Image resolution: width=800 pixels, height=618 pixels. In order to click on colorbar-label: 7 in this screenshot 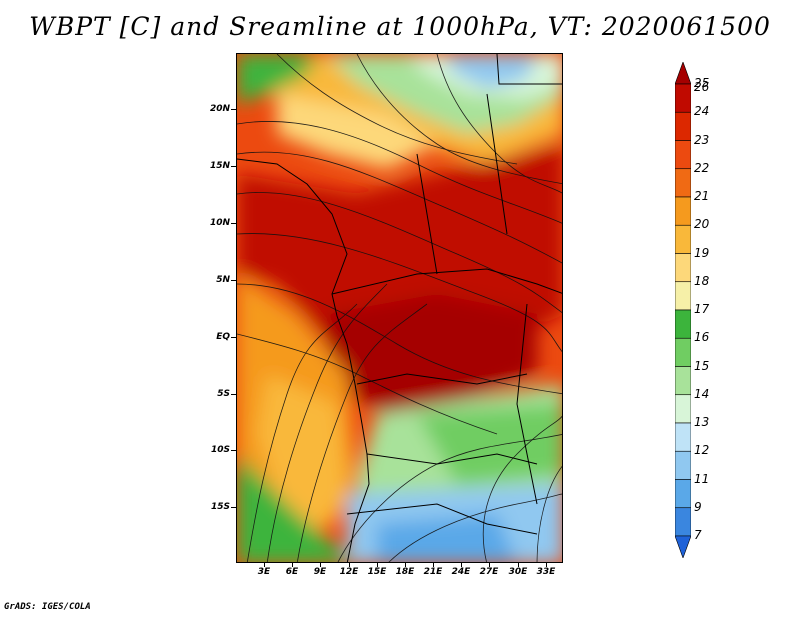, I will do `click(698, 535)`.